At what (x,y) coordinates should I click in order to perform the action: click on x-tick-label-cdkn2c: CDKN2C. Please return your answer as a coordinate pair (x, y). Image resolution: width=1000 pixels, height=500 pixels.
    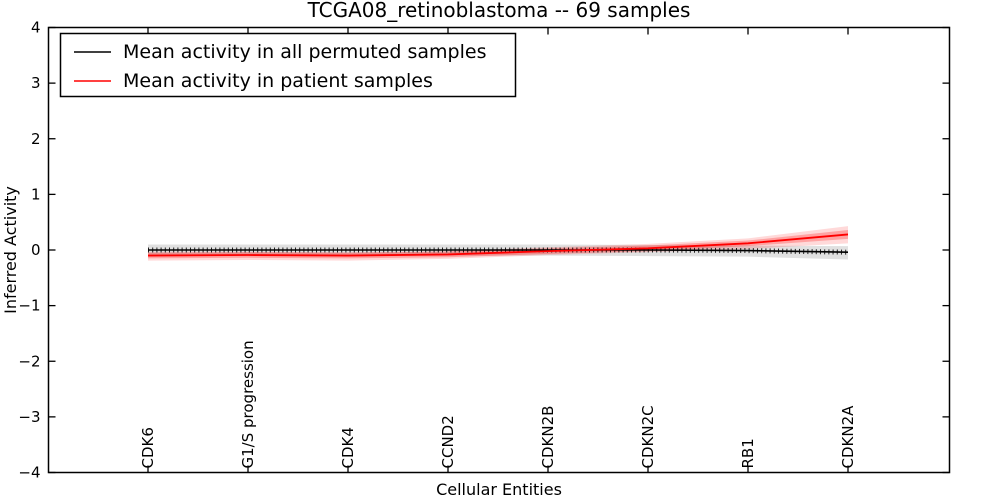
    Looking at the image, I should click on (648, 436).